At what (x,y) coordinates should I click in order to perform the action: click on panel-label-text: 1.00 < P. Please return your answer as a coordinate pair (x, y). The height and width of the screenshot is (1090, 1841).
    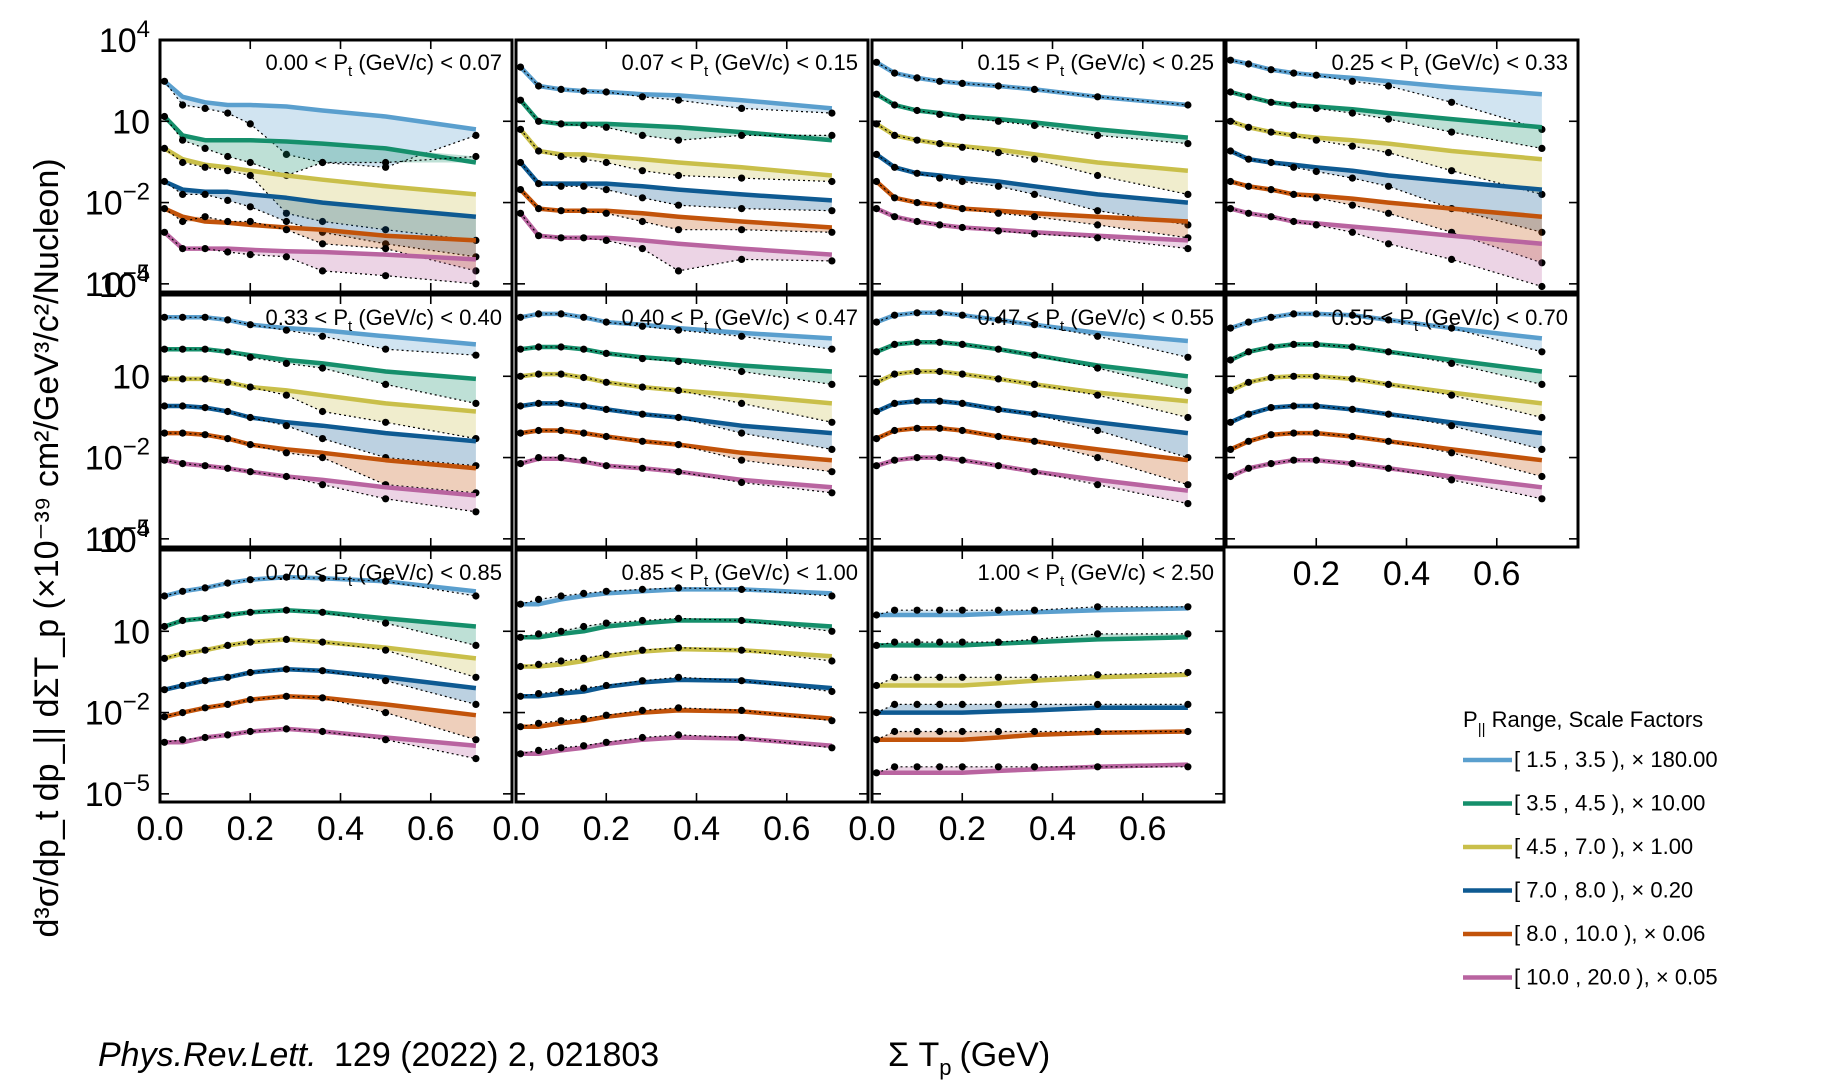
    Looking at the image, I should click on (1018, 572).